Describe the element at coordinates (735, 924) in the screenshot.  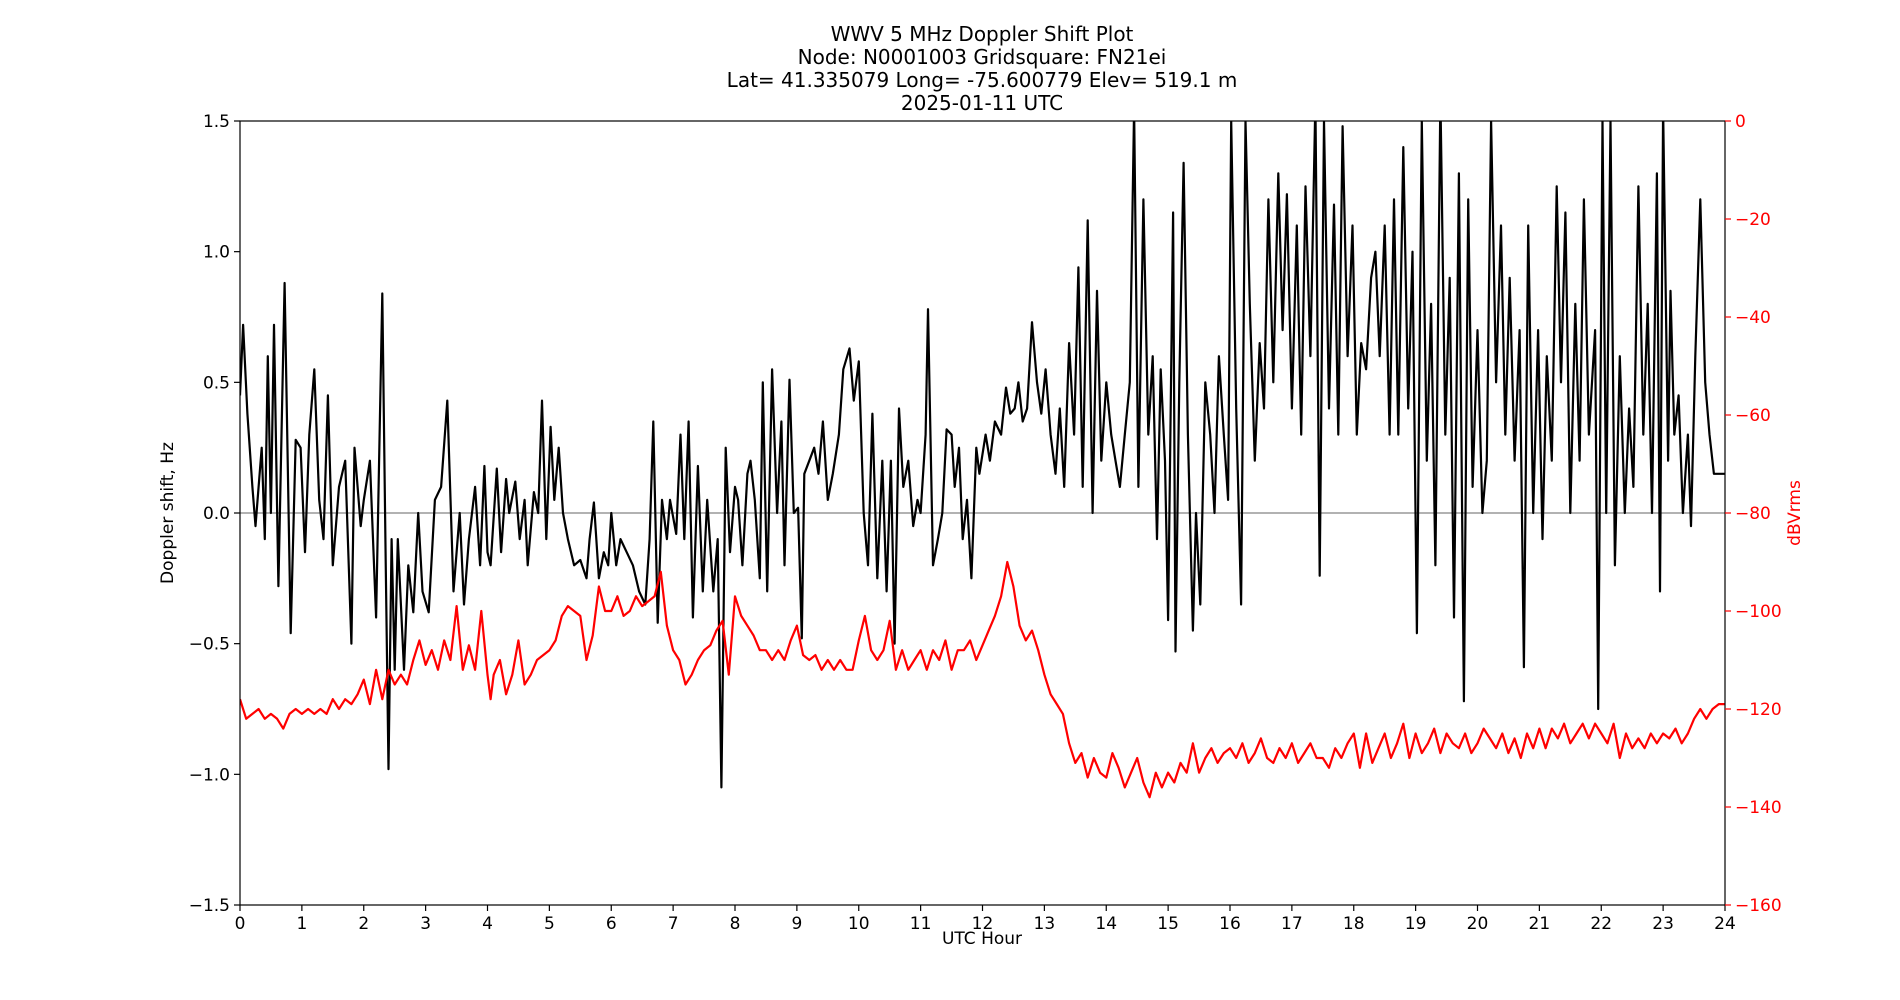
I see `x-tick-label: 8` at that location.